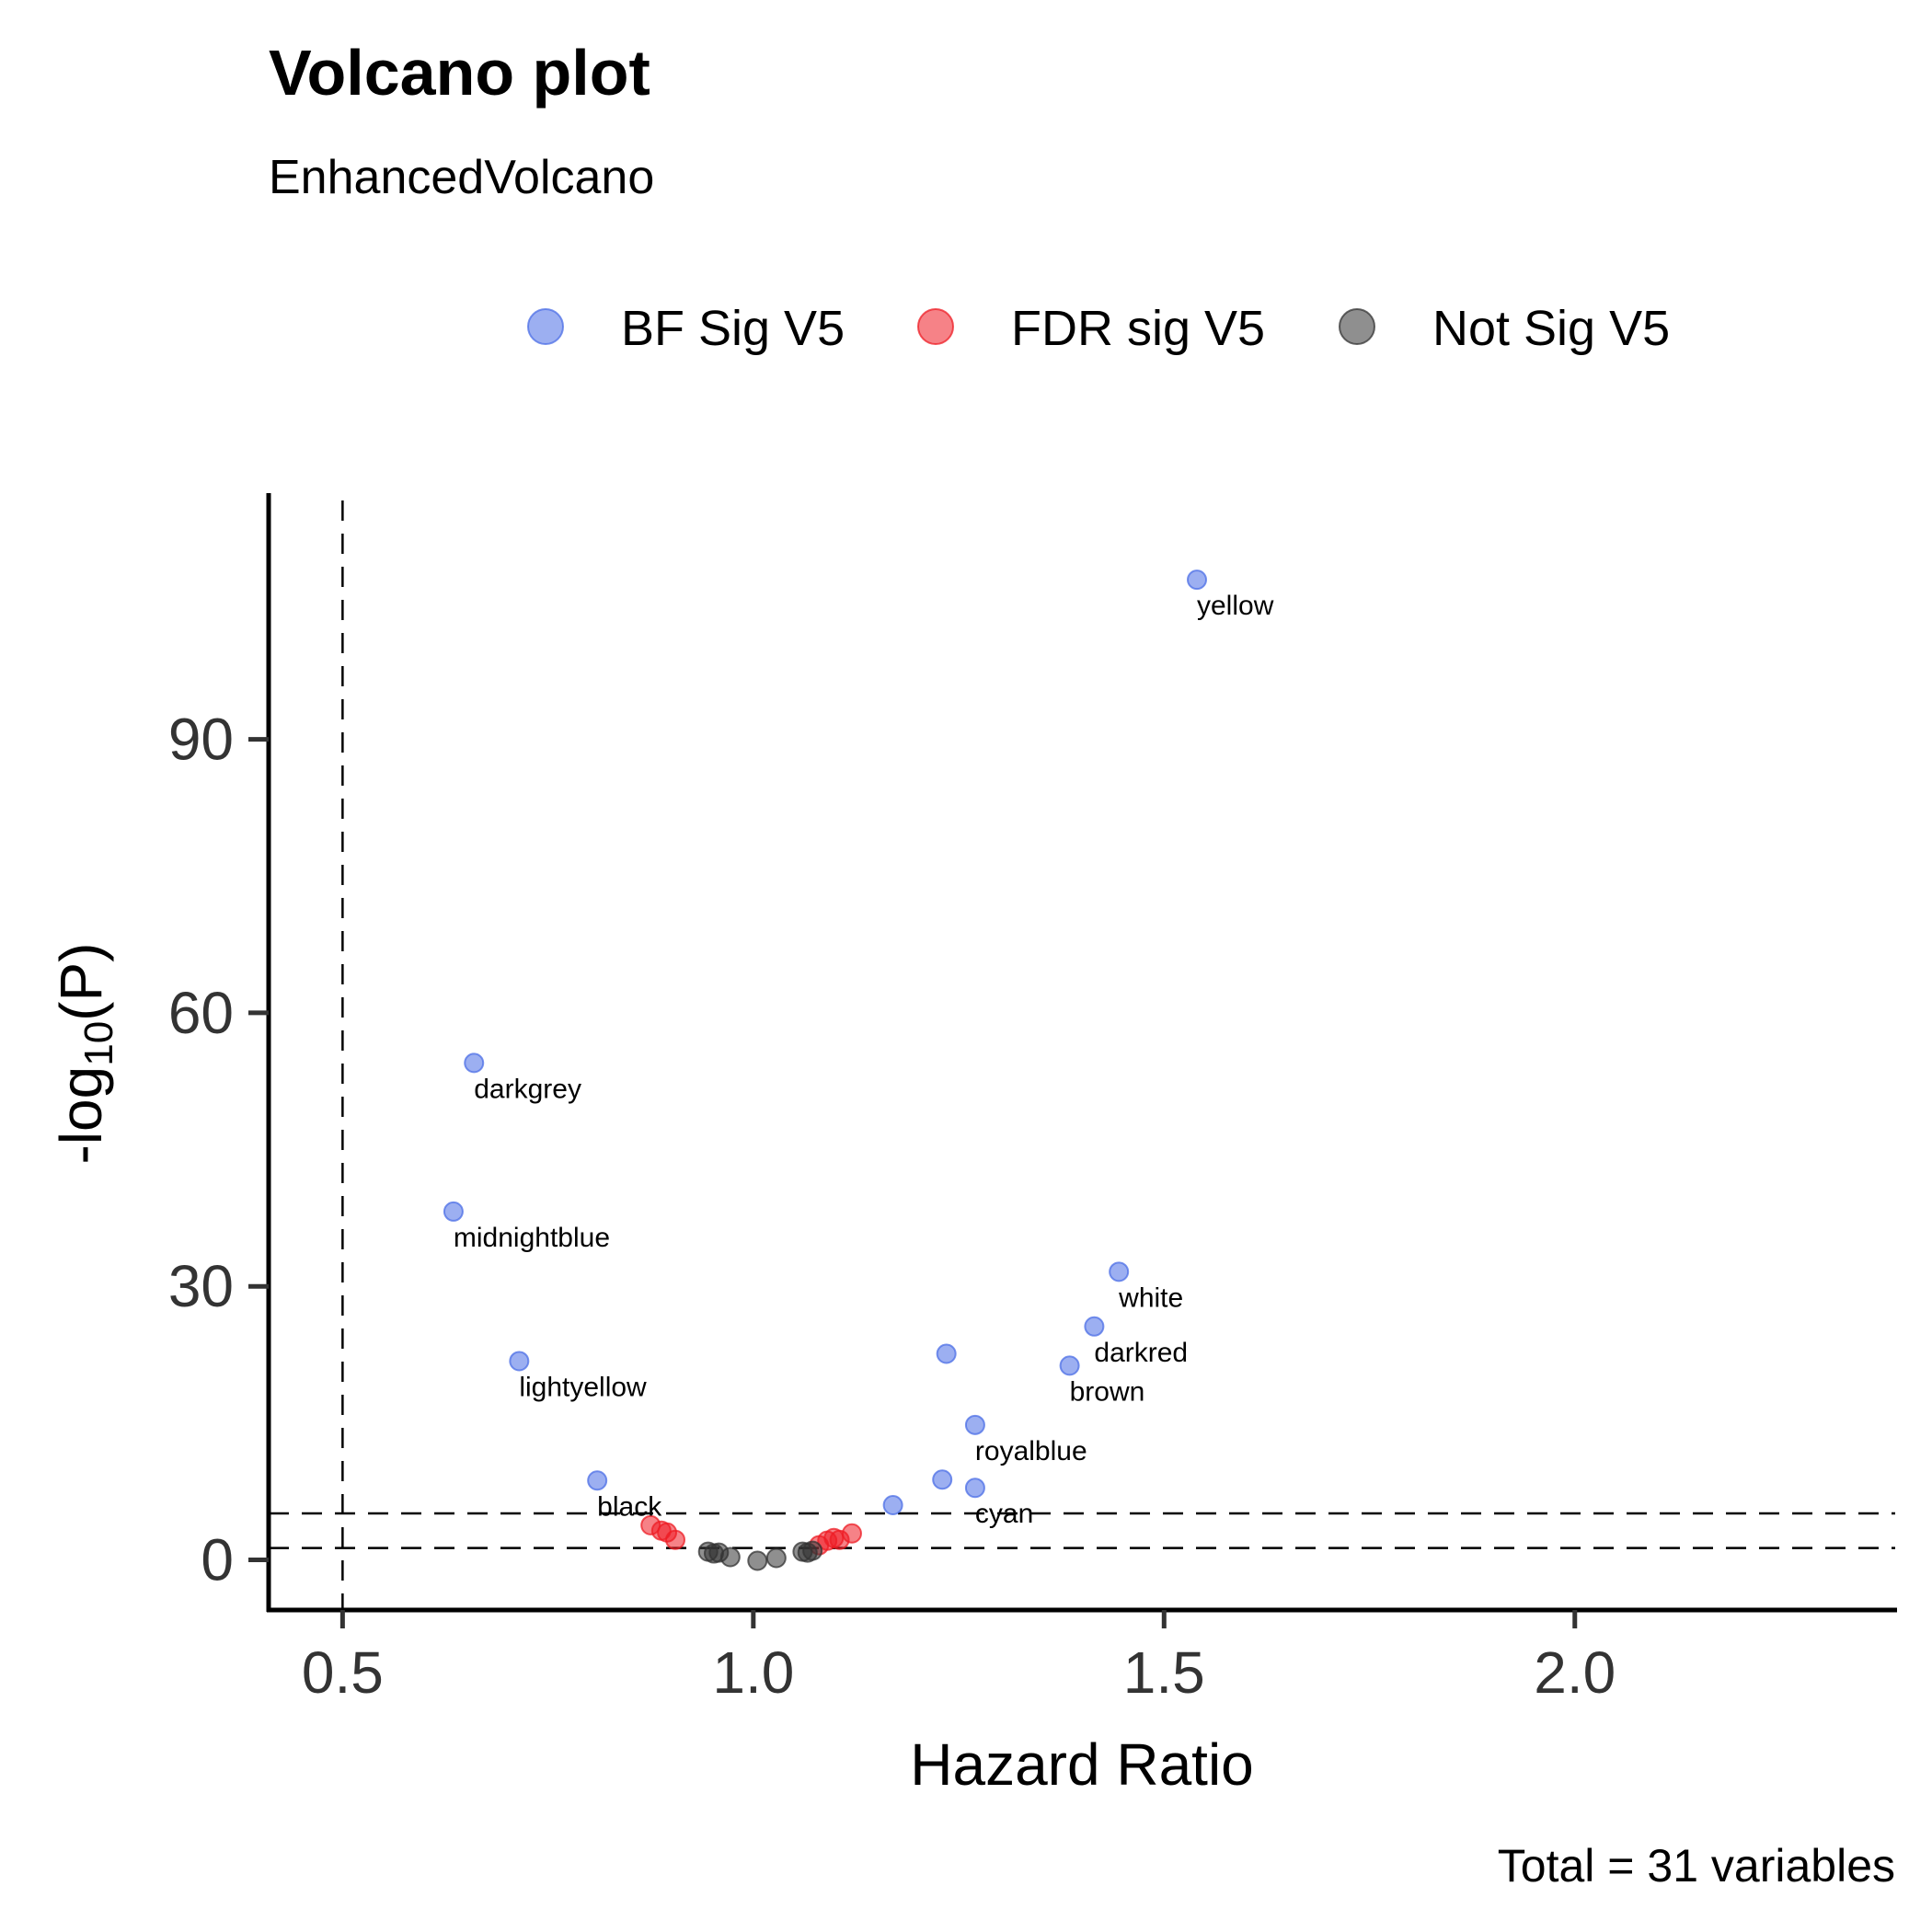 The height and width of the screenshot is (1932, 1932). I want to click on point-label-black: black, so click(629, 1506).